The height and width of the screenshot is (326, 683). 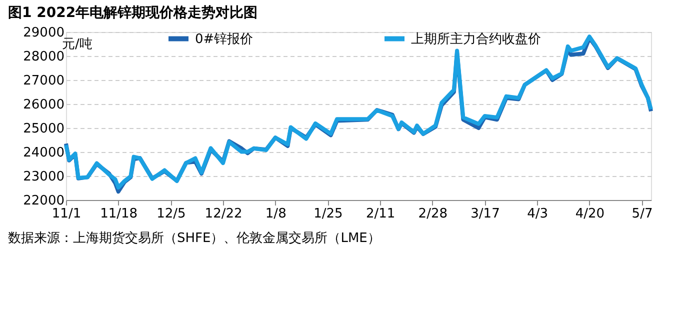 What do you see at coordinates (43, 153) in the screenshot?
I see `y-tick-label: 24000` at bounding box center [43, 153].